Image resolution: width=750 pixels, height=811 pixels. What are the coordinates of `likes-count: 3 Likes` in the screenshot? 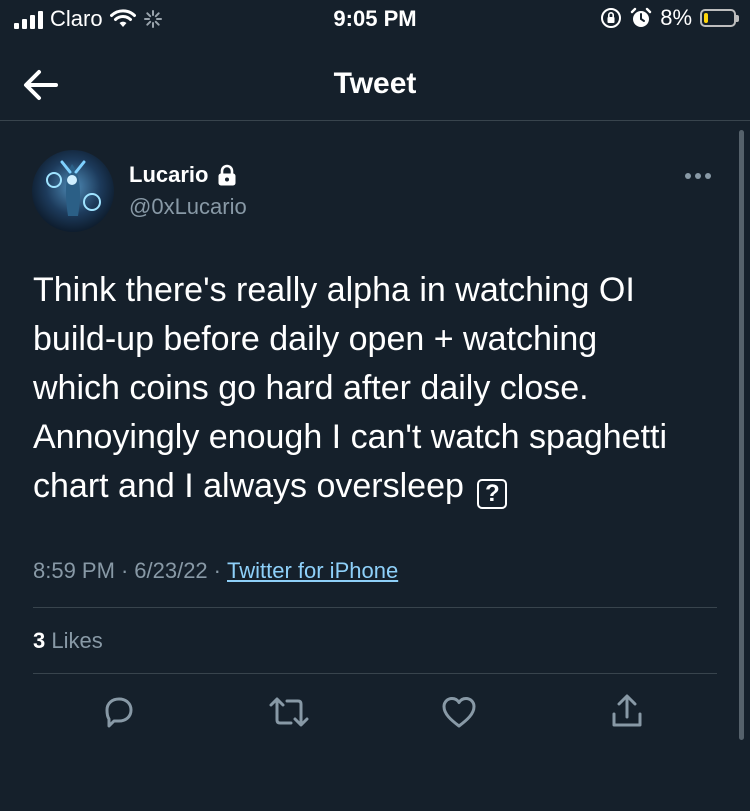 It's located at (68, 641).